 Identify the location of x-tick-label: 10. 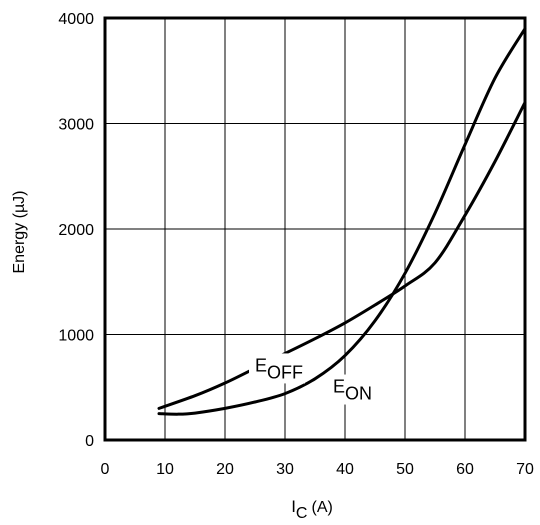
(165, 469).